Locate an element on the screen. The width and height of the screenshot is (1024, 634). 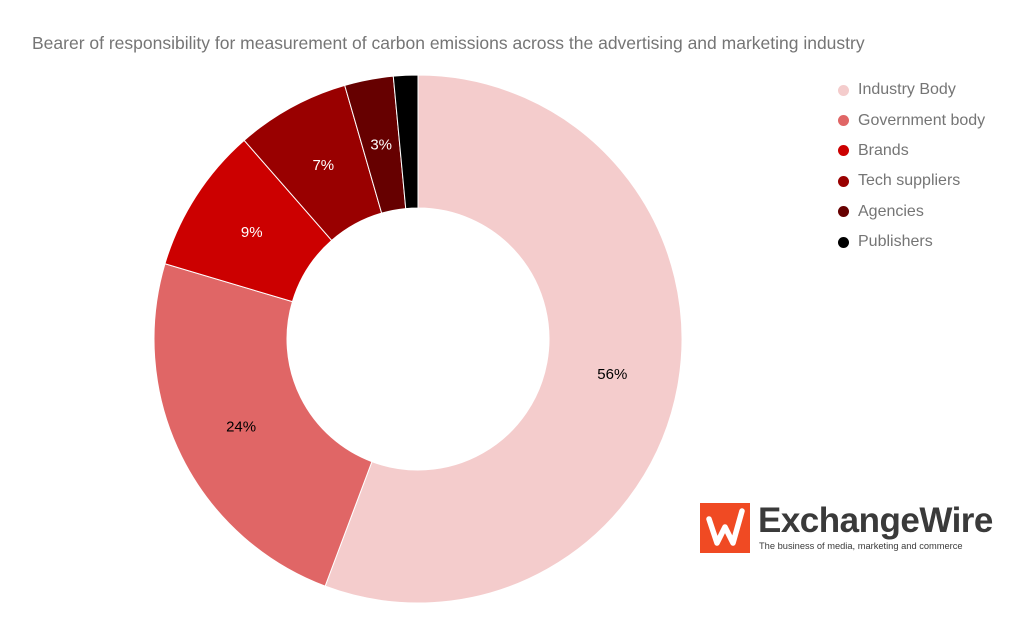
legend-label: Tech suppliers is located at coordinates (909, 181).